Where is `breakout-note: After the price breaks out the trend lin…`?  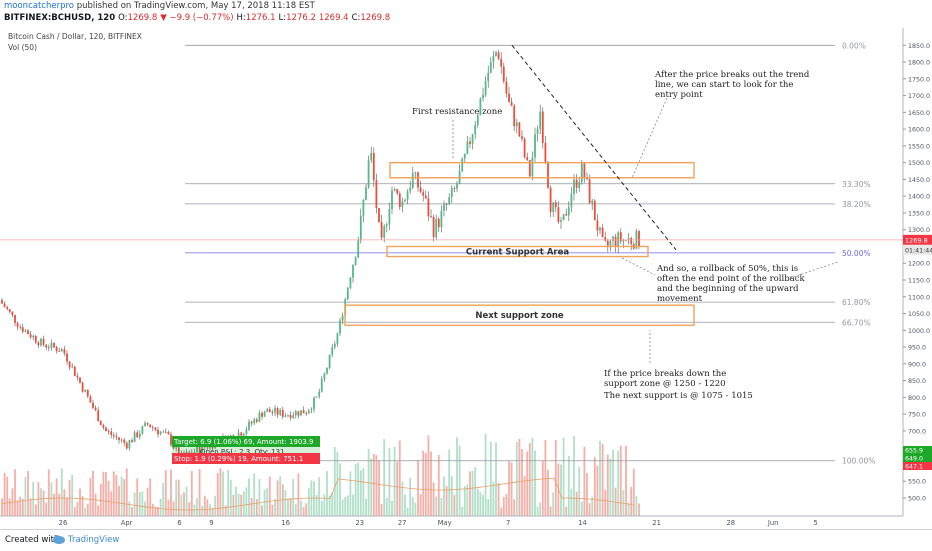
breakout-note: After the price breaks out the trend lin… is located at coordinates (732, 85).